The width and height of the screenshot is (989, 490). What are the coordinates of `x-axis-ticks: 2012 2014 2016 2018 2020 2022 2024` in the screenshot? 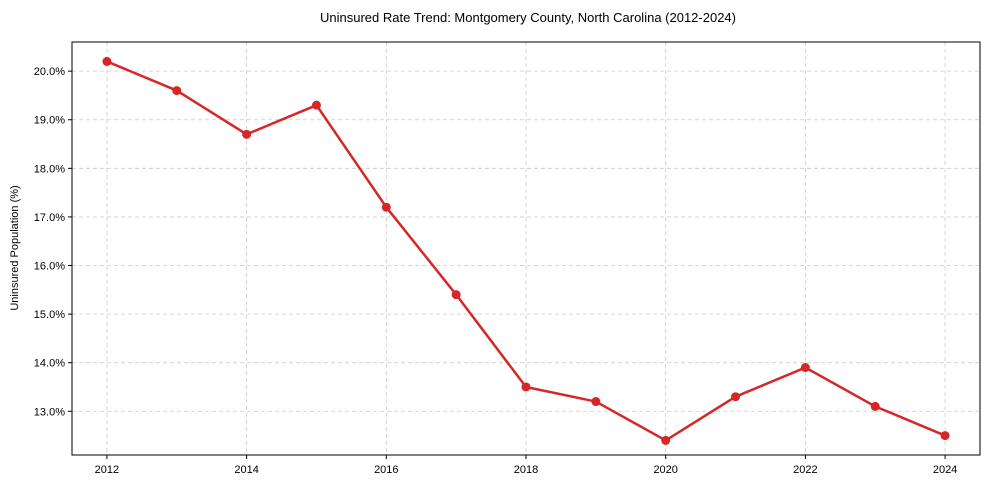 It's located at (526, 465).